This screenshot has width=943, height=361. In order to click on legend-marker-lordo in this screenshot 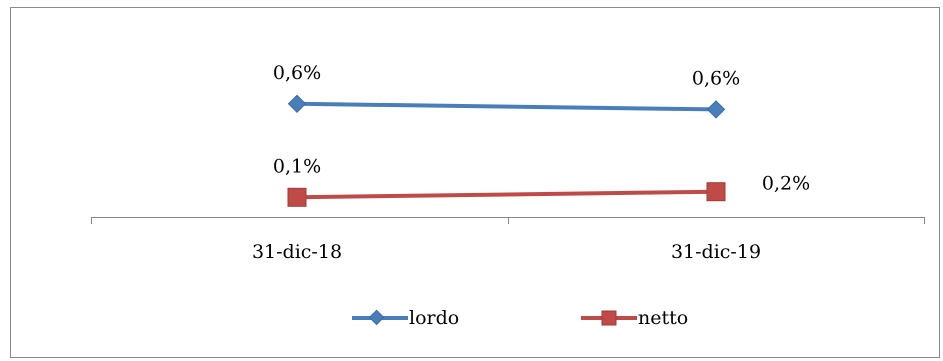, I will do `click(376, 317)`.